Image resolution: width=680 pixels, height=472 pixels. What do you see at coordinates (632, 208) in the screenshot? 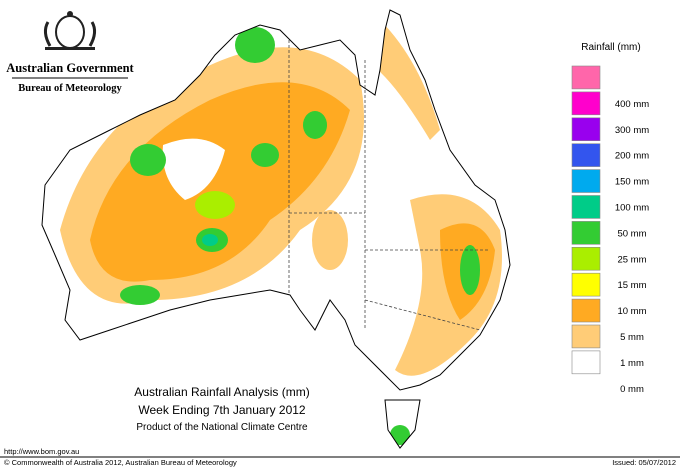
I see `legend-label: 100 mm` at bounding box center [632, 208].